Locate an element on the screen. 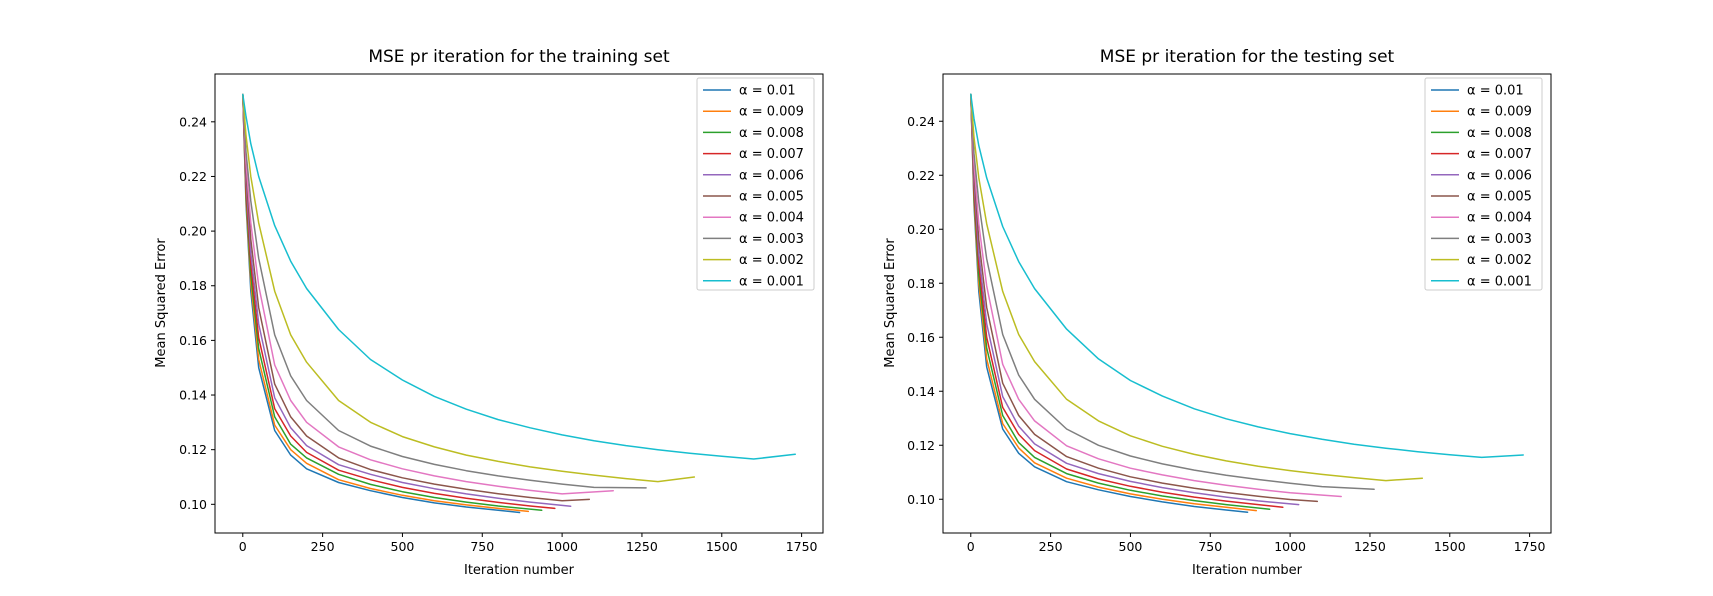 This screenshot has width=1713, height=596. chart-title: MSE pr iteration for the training set is located at coordinates (519, 57).